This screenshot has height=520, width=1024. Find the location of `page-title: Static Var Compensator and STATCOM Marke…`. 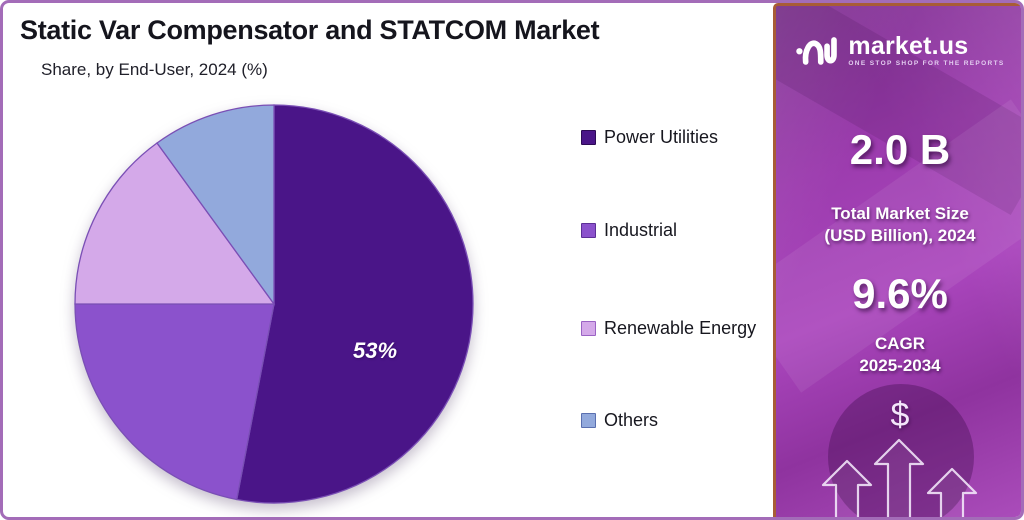

page-title: Static Var Compensator and STATCOM Marke… is located at coordinates (310, 30).